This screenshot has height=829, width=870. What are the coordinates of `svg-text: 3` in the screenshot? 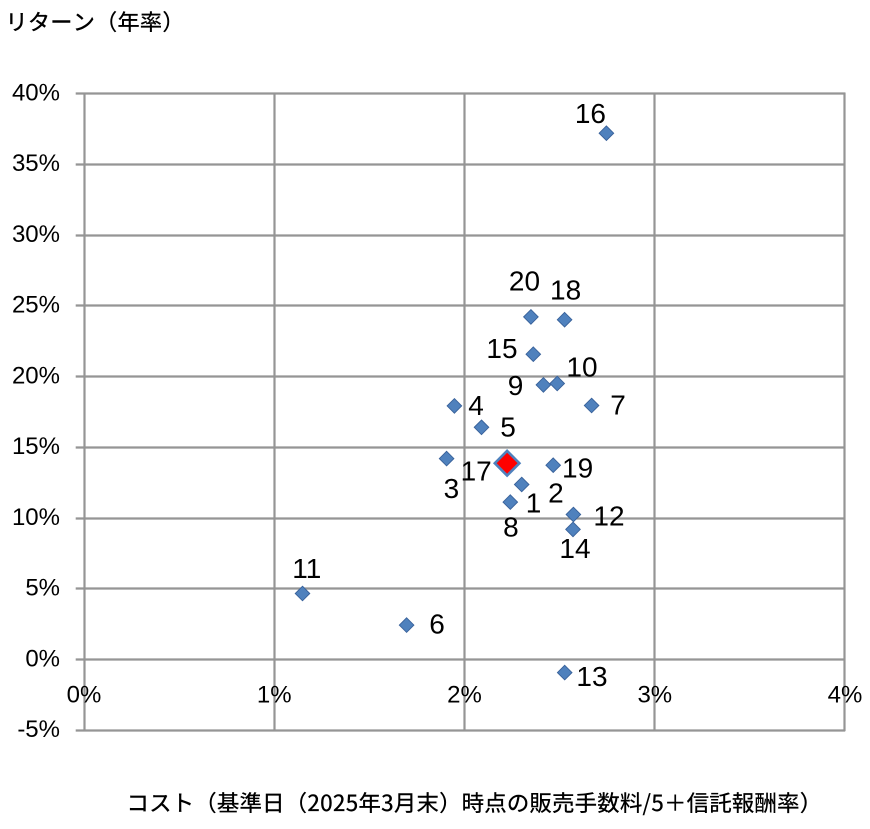 It's located at (452, 488).